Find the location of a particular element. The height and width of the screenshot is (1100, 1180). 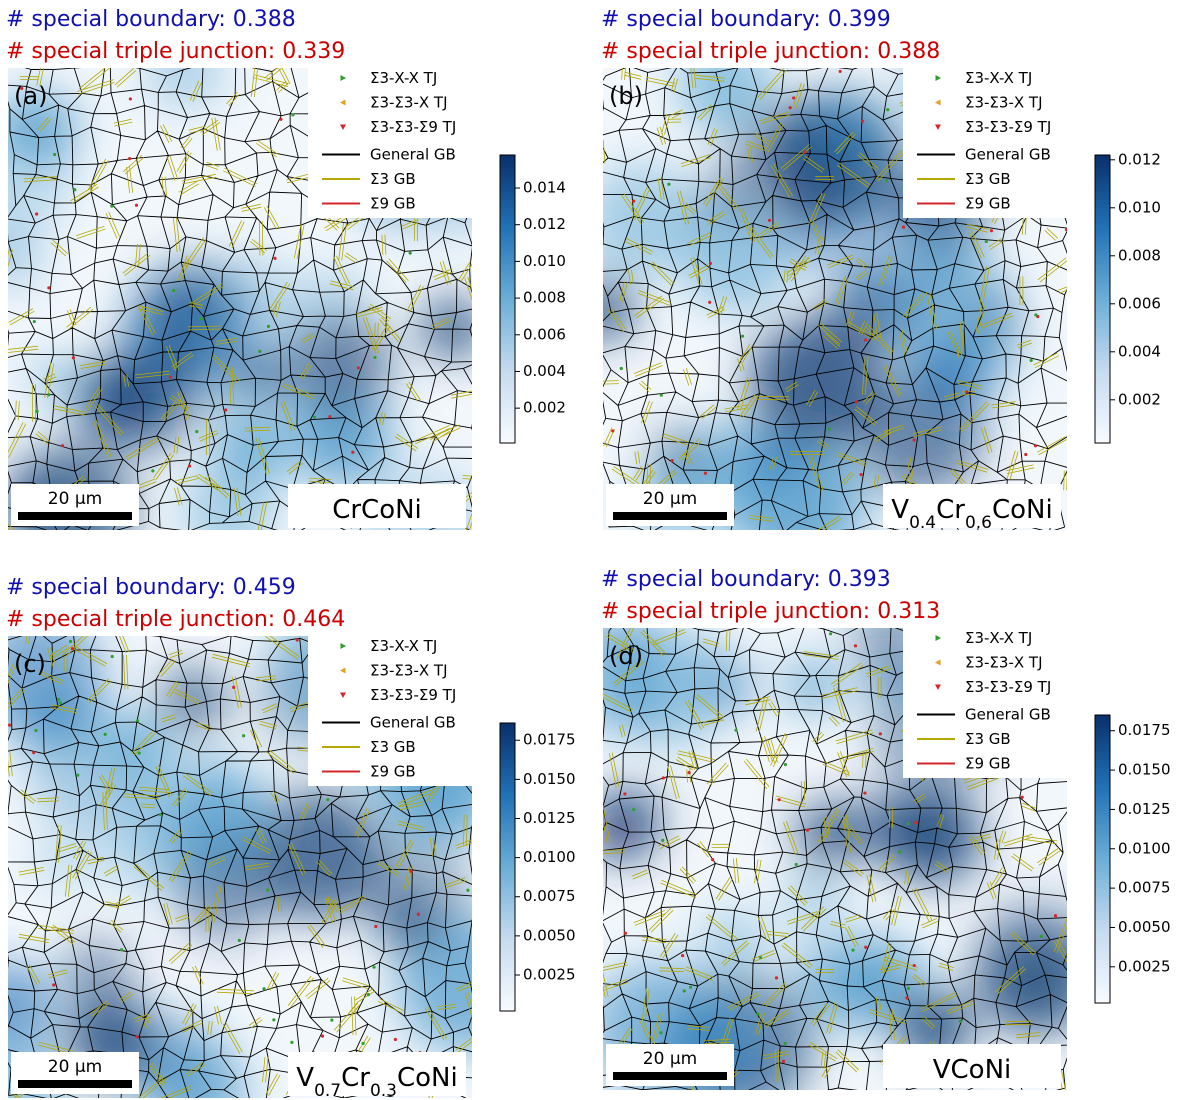

tick-label: 0.0175 is located at coordinates (549, 740).